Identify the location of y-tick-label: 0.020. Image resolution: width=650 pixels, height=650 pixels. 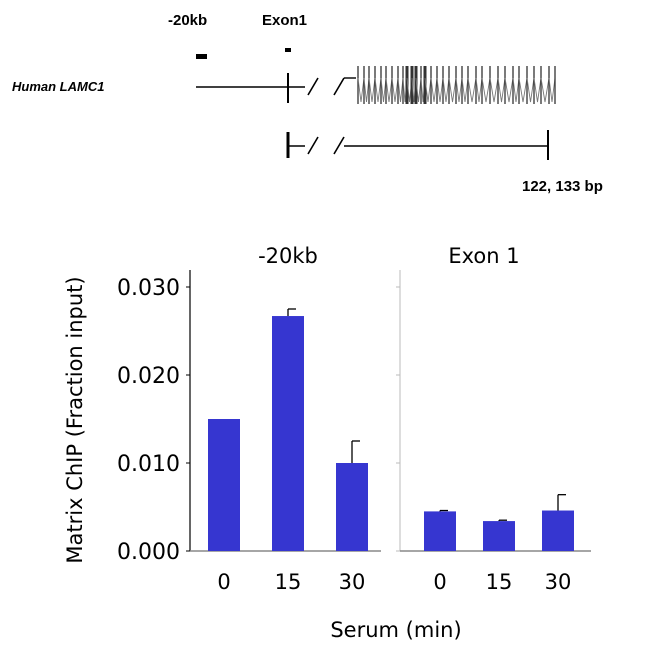
(148, 376).